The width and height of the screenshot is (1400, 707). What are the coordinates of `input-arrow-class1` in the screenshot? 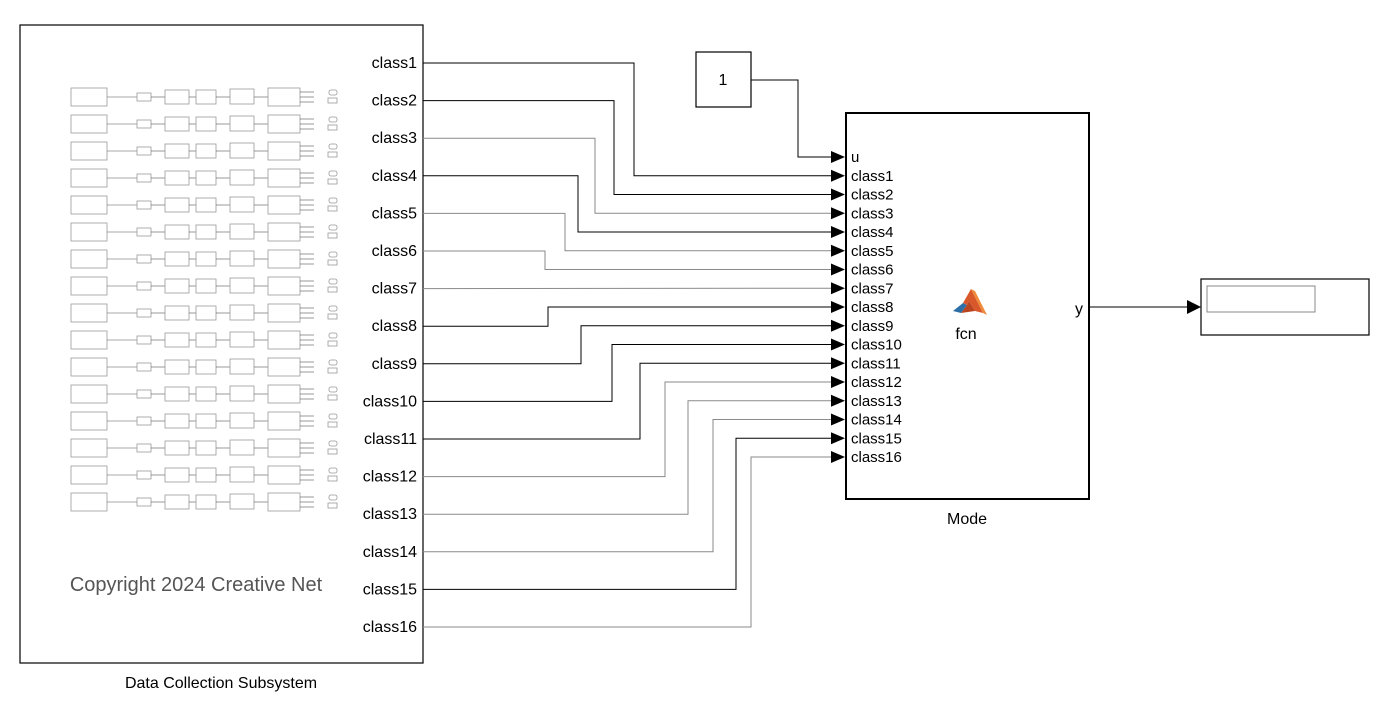 It's located at (838, 175).